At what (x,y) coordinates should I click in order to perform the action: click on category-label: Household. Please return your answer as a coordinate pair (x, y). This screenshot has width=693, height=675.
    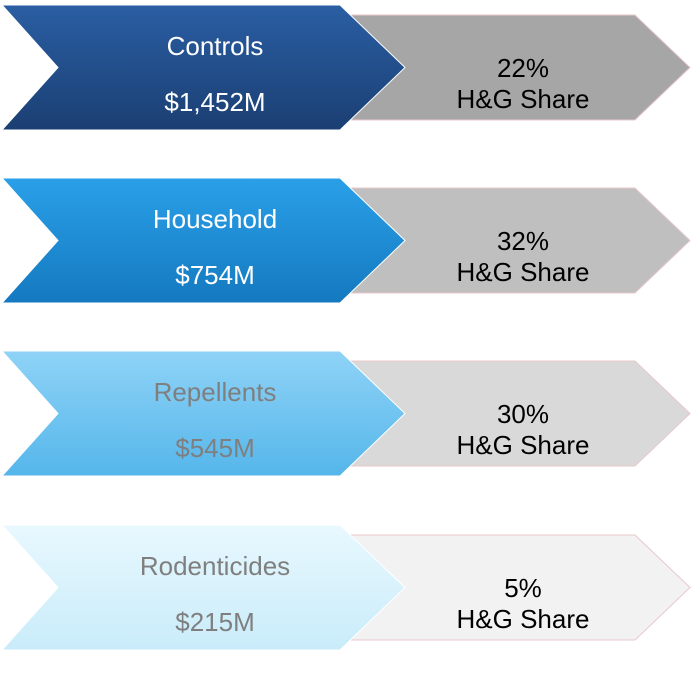
    Looking at the image, I should click on (215, 219).